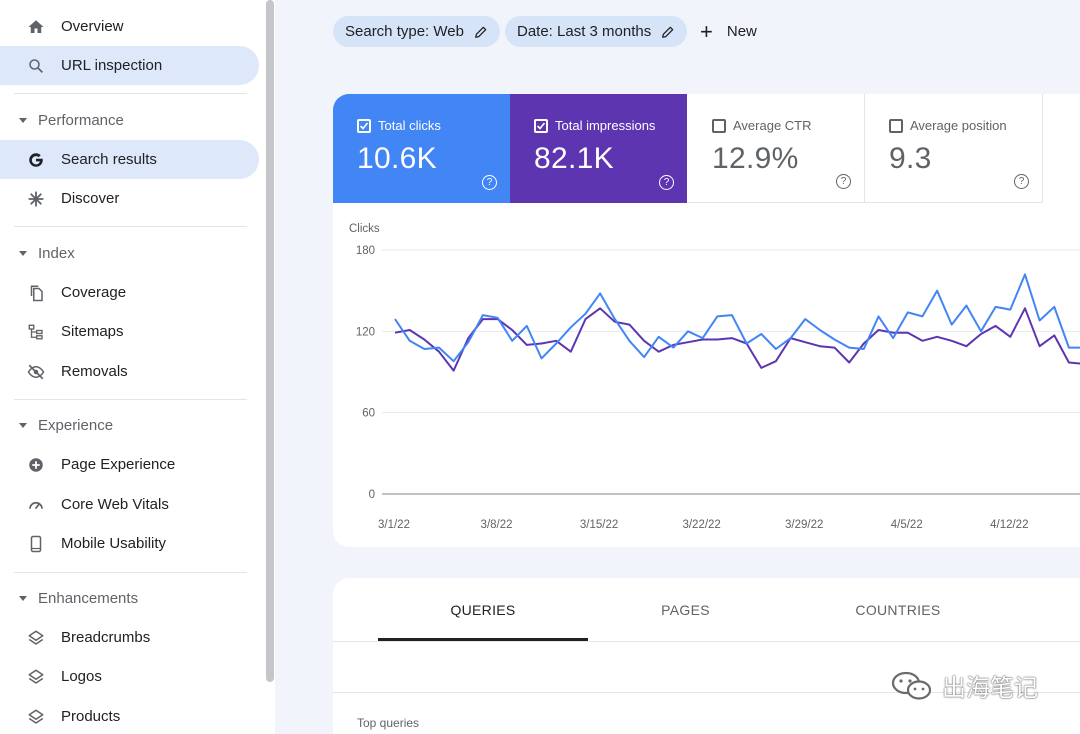 This screenshot has height=734, width=1080. What do you see at coordinates (129, 253) in the screenshot?
I see `section-index: Index` at bounding box center [129, 253].